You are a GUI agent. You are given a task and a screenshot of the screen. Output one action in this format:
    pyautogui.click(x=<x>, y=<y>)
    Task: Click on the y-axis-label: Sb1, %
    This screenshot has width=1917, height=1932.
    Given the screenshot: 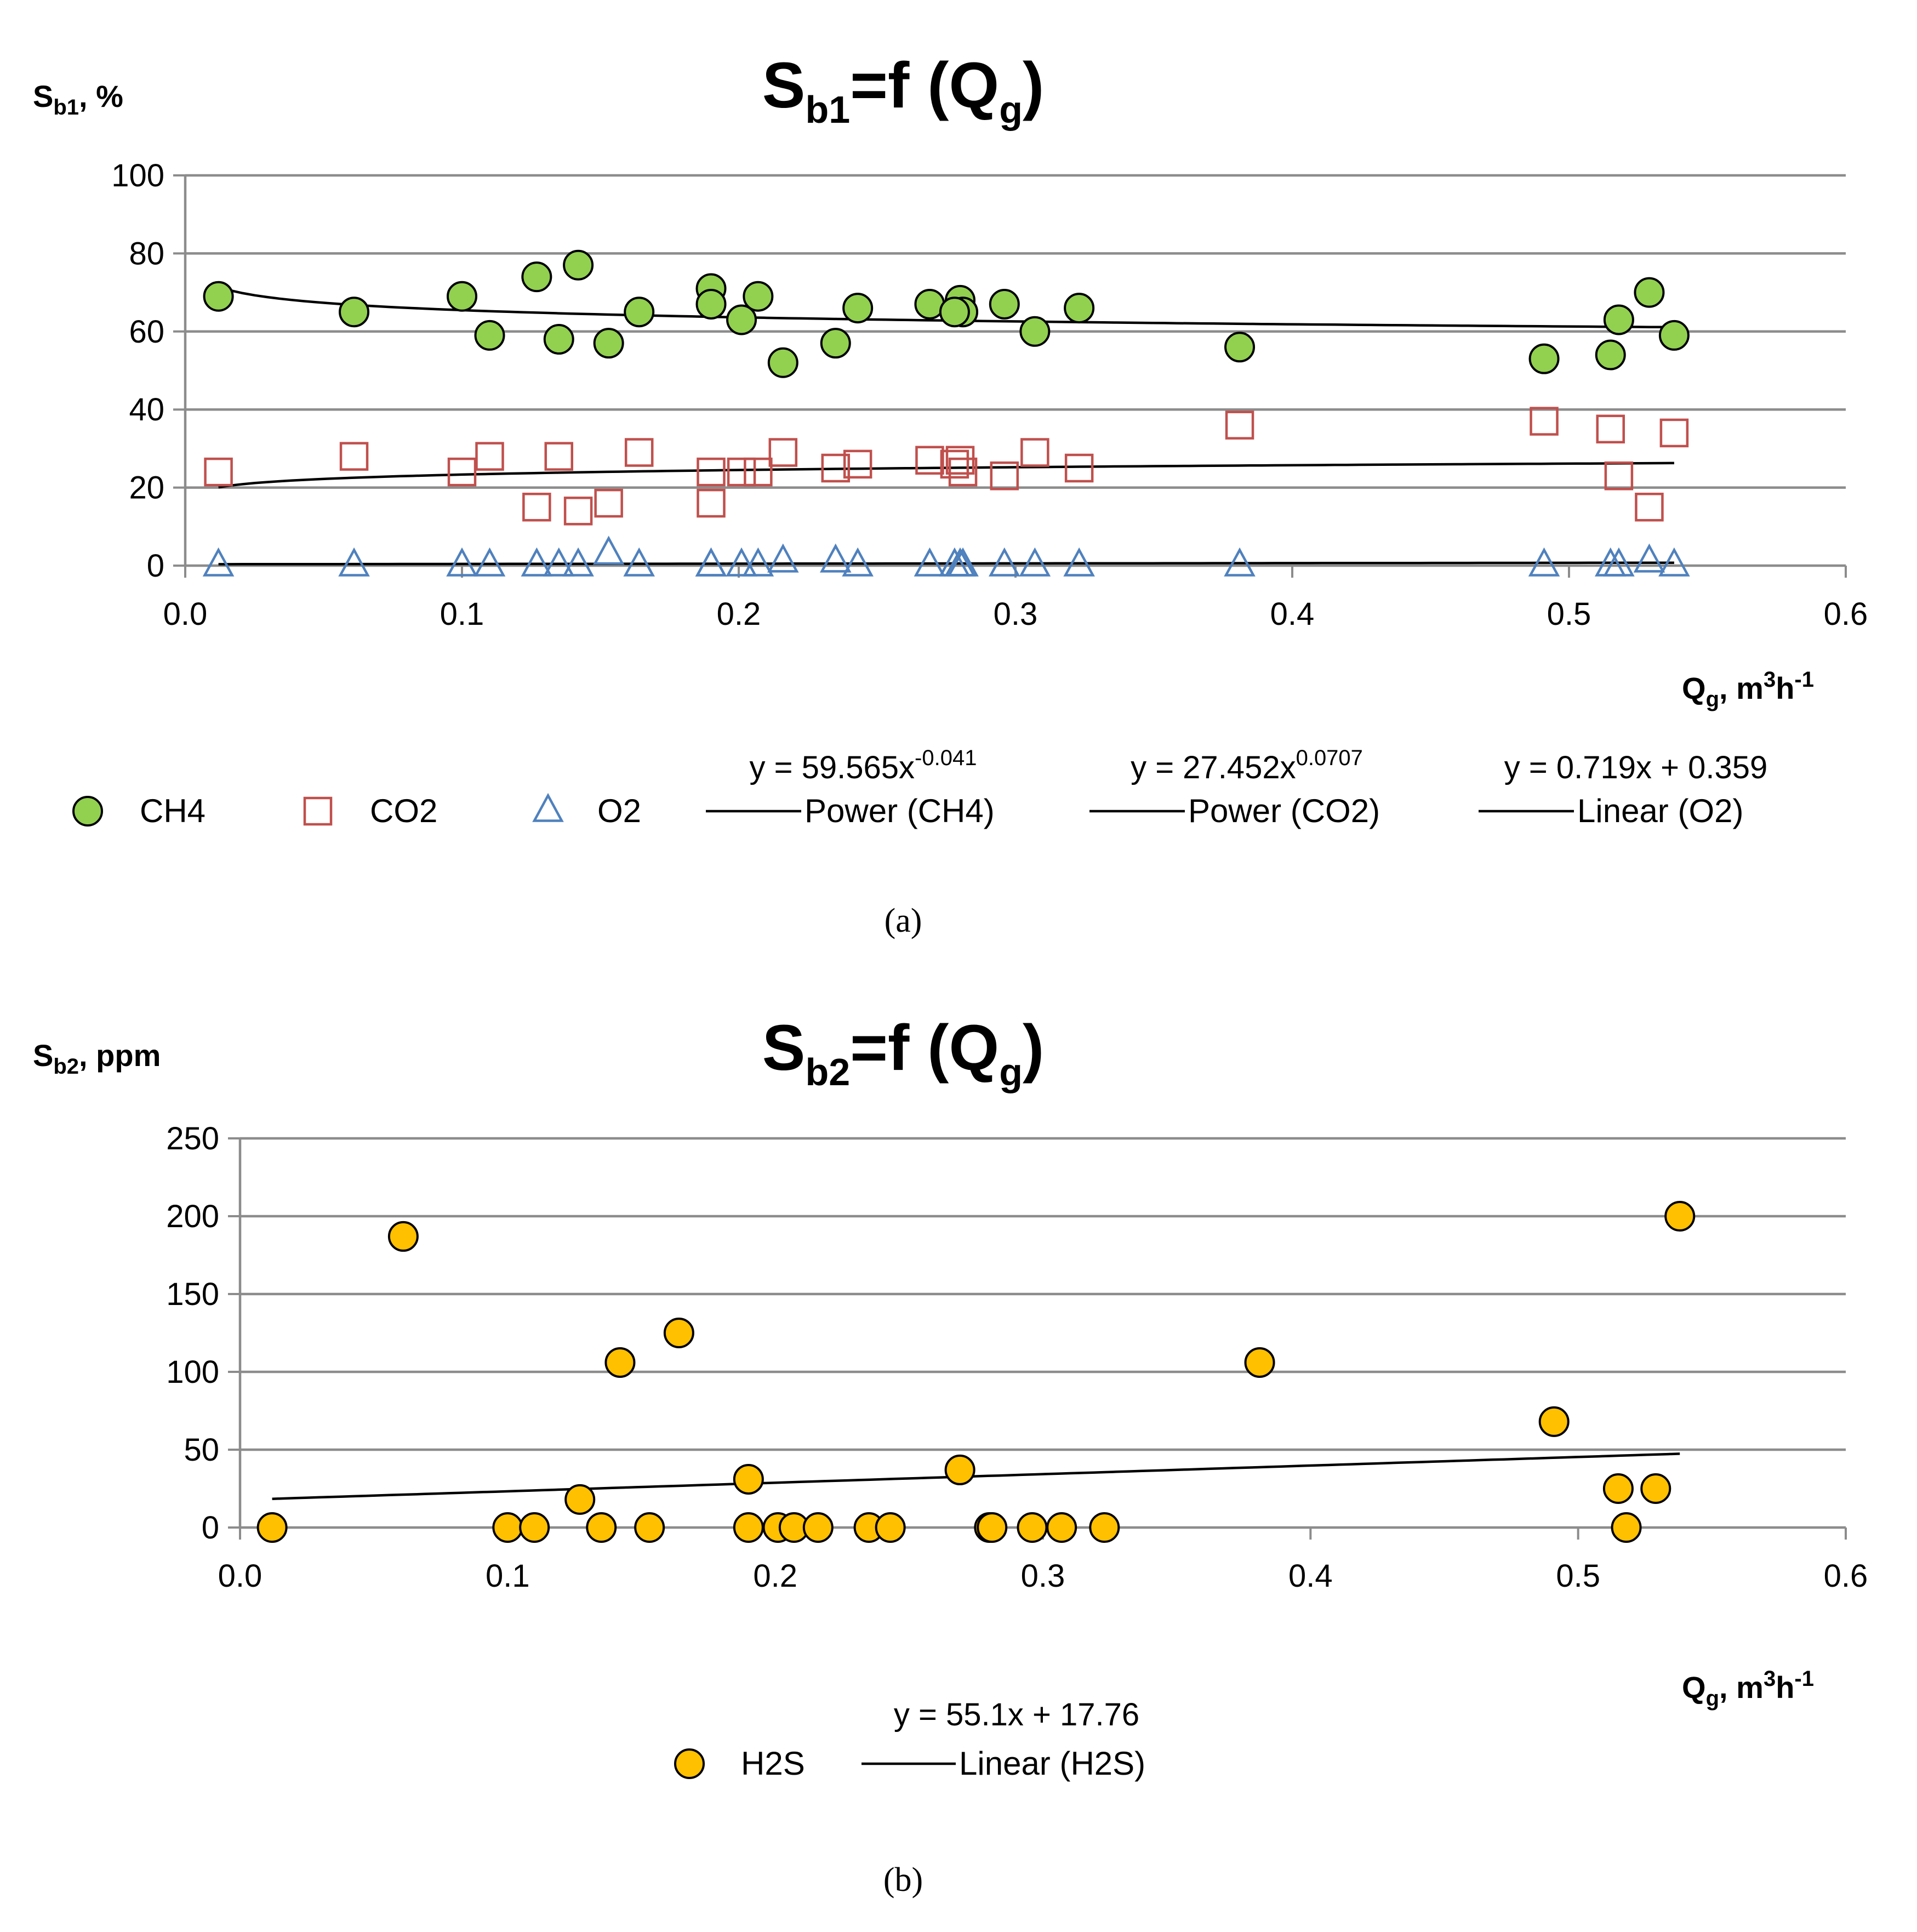 What is the action you would take?
    pyautogui.click(x=78, y=99)
    